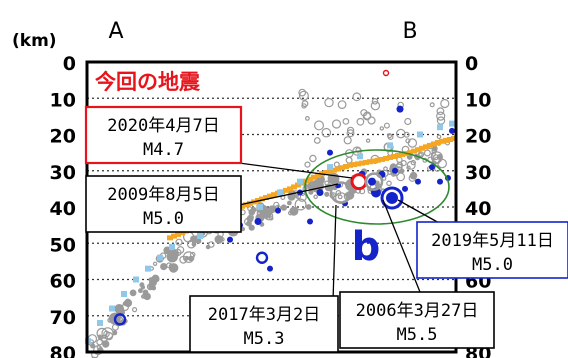 This screenshot has width=568, height=358. What do you see at coordinates (478, 100) in the screenshot?
I see `y-tick-right: 10` at bounding box center [478, 100].